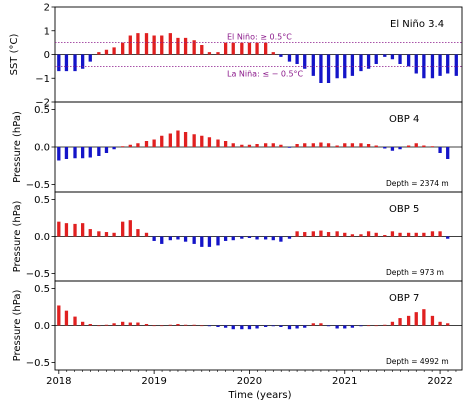 The image size is (474, 401). Describe the element at coordinates (439, 381) in the screenshot. I see `x-tick-label: 2022` at that location.